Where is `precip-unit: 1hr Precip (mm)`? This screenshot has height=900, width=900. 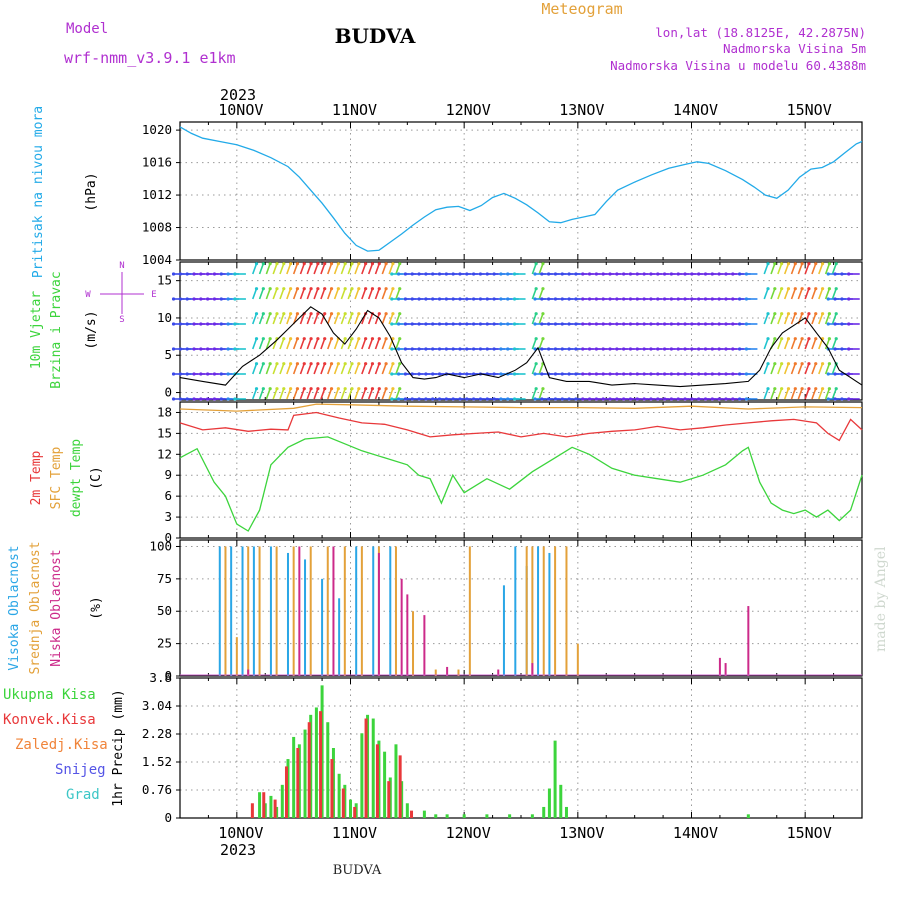 precip-unit: 1hr Precip (mm) is located at coordinates (118, 747).